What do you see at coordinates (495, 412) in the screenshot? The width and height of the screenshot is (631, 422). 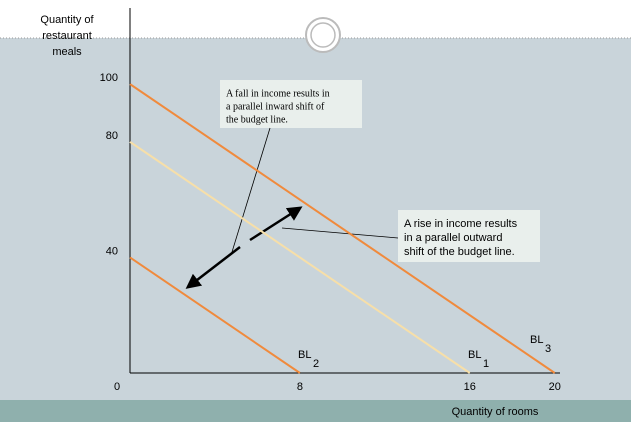 I see `x-axis-label: Quantity of rooms` at bounding box center [495, 412].